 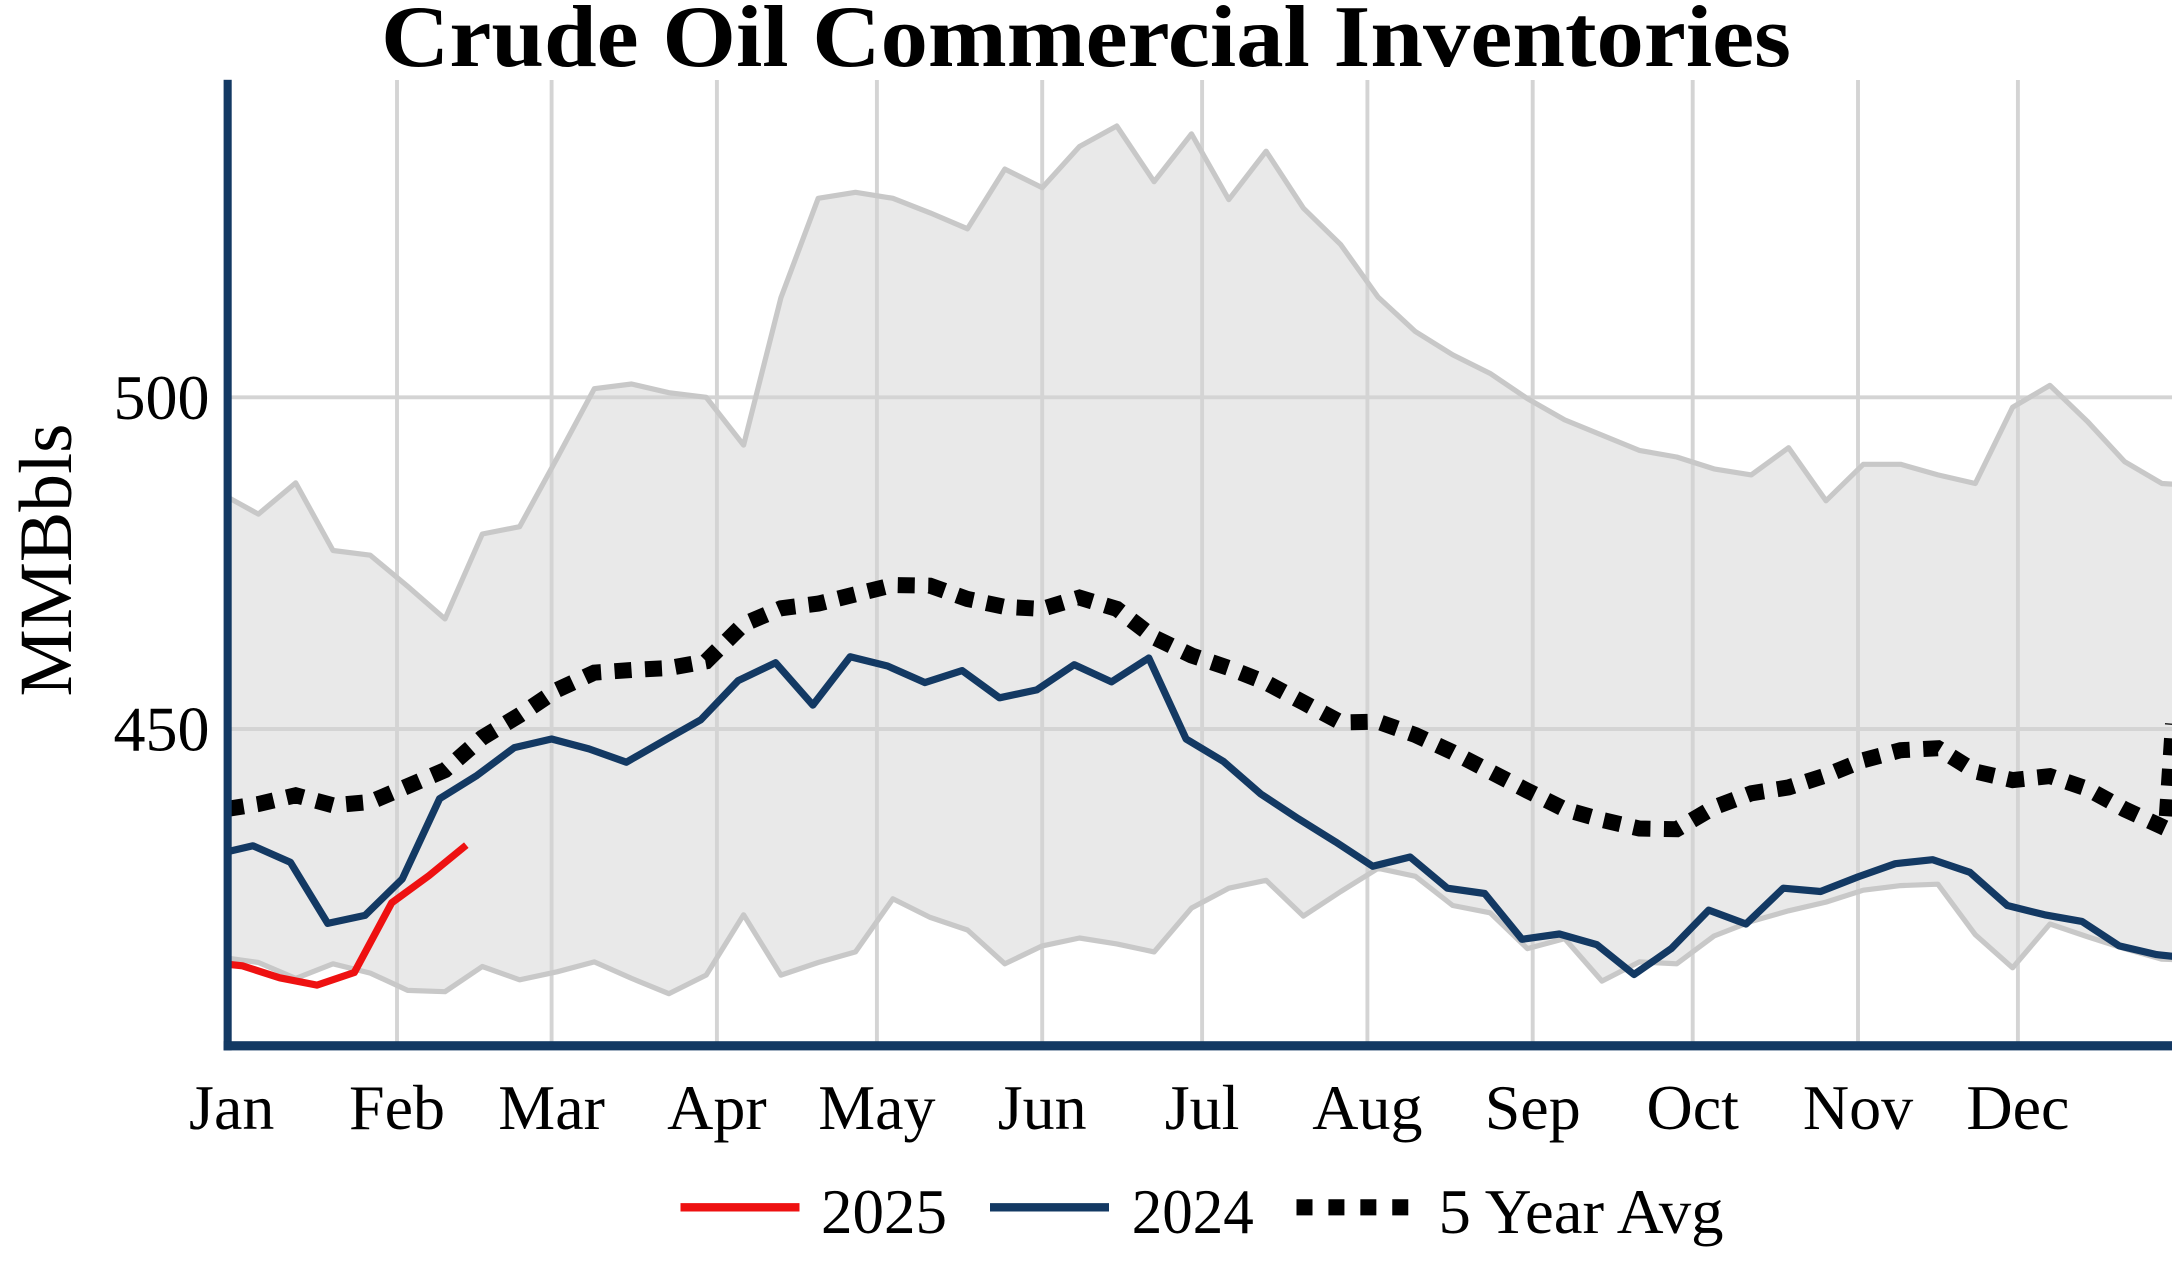 I want to click on svg-text: 2025, so click(x=884, y=1211).